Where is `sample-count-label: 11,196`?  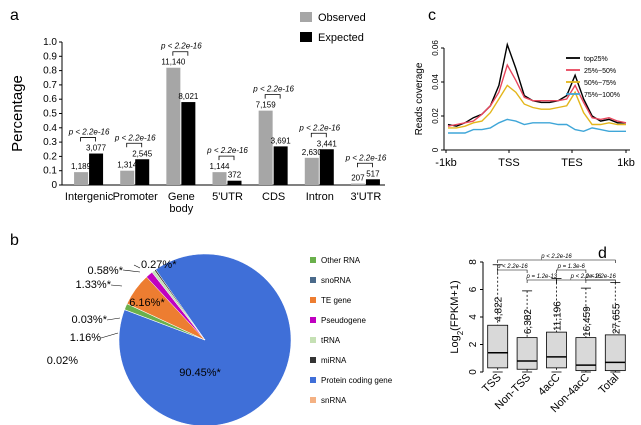 sample-count-label: 11,196 is located at coordinates (558, 316).